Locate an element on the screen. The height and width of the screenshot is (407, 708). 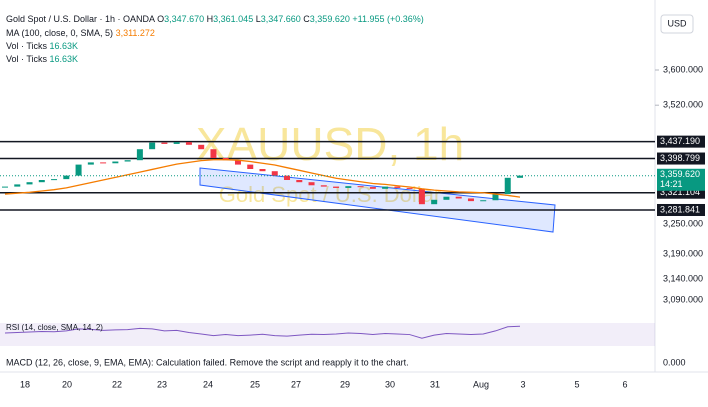
currency-button is located at coordinates (677, 24).